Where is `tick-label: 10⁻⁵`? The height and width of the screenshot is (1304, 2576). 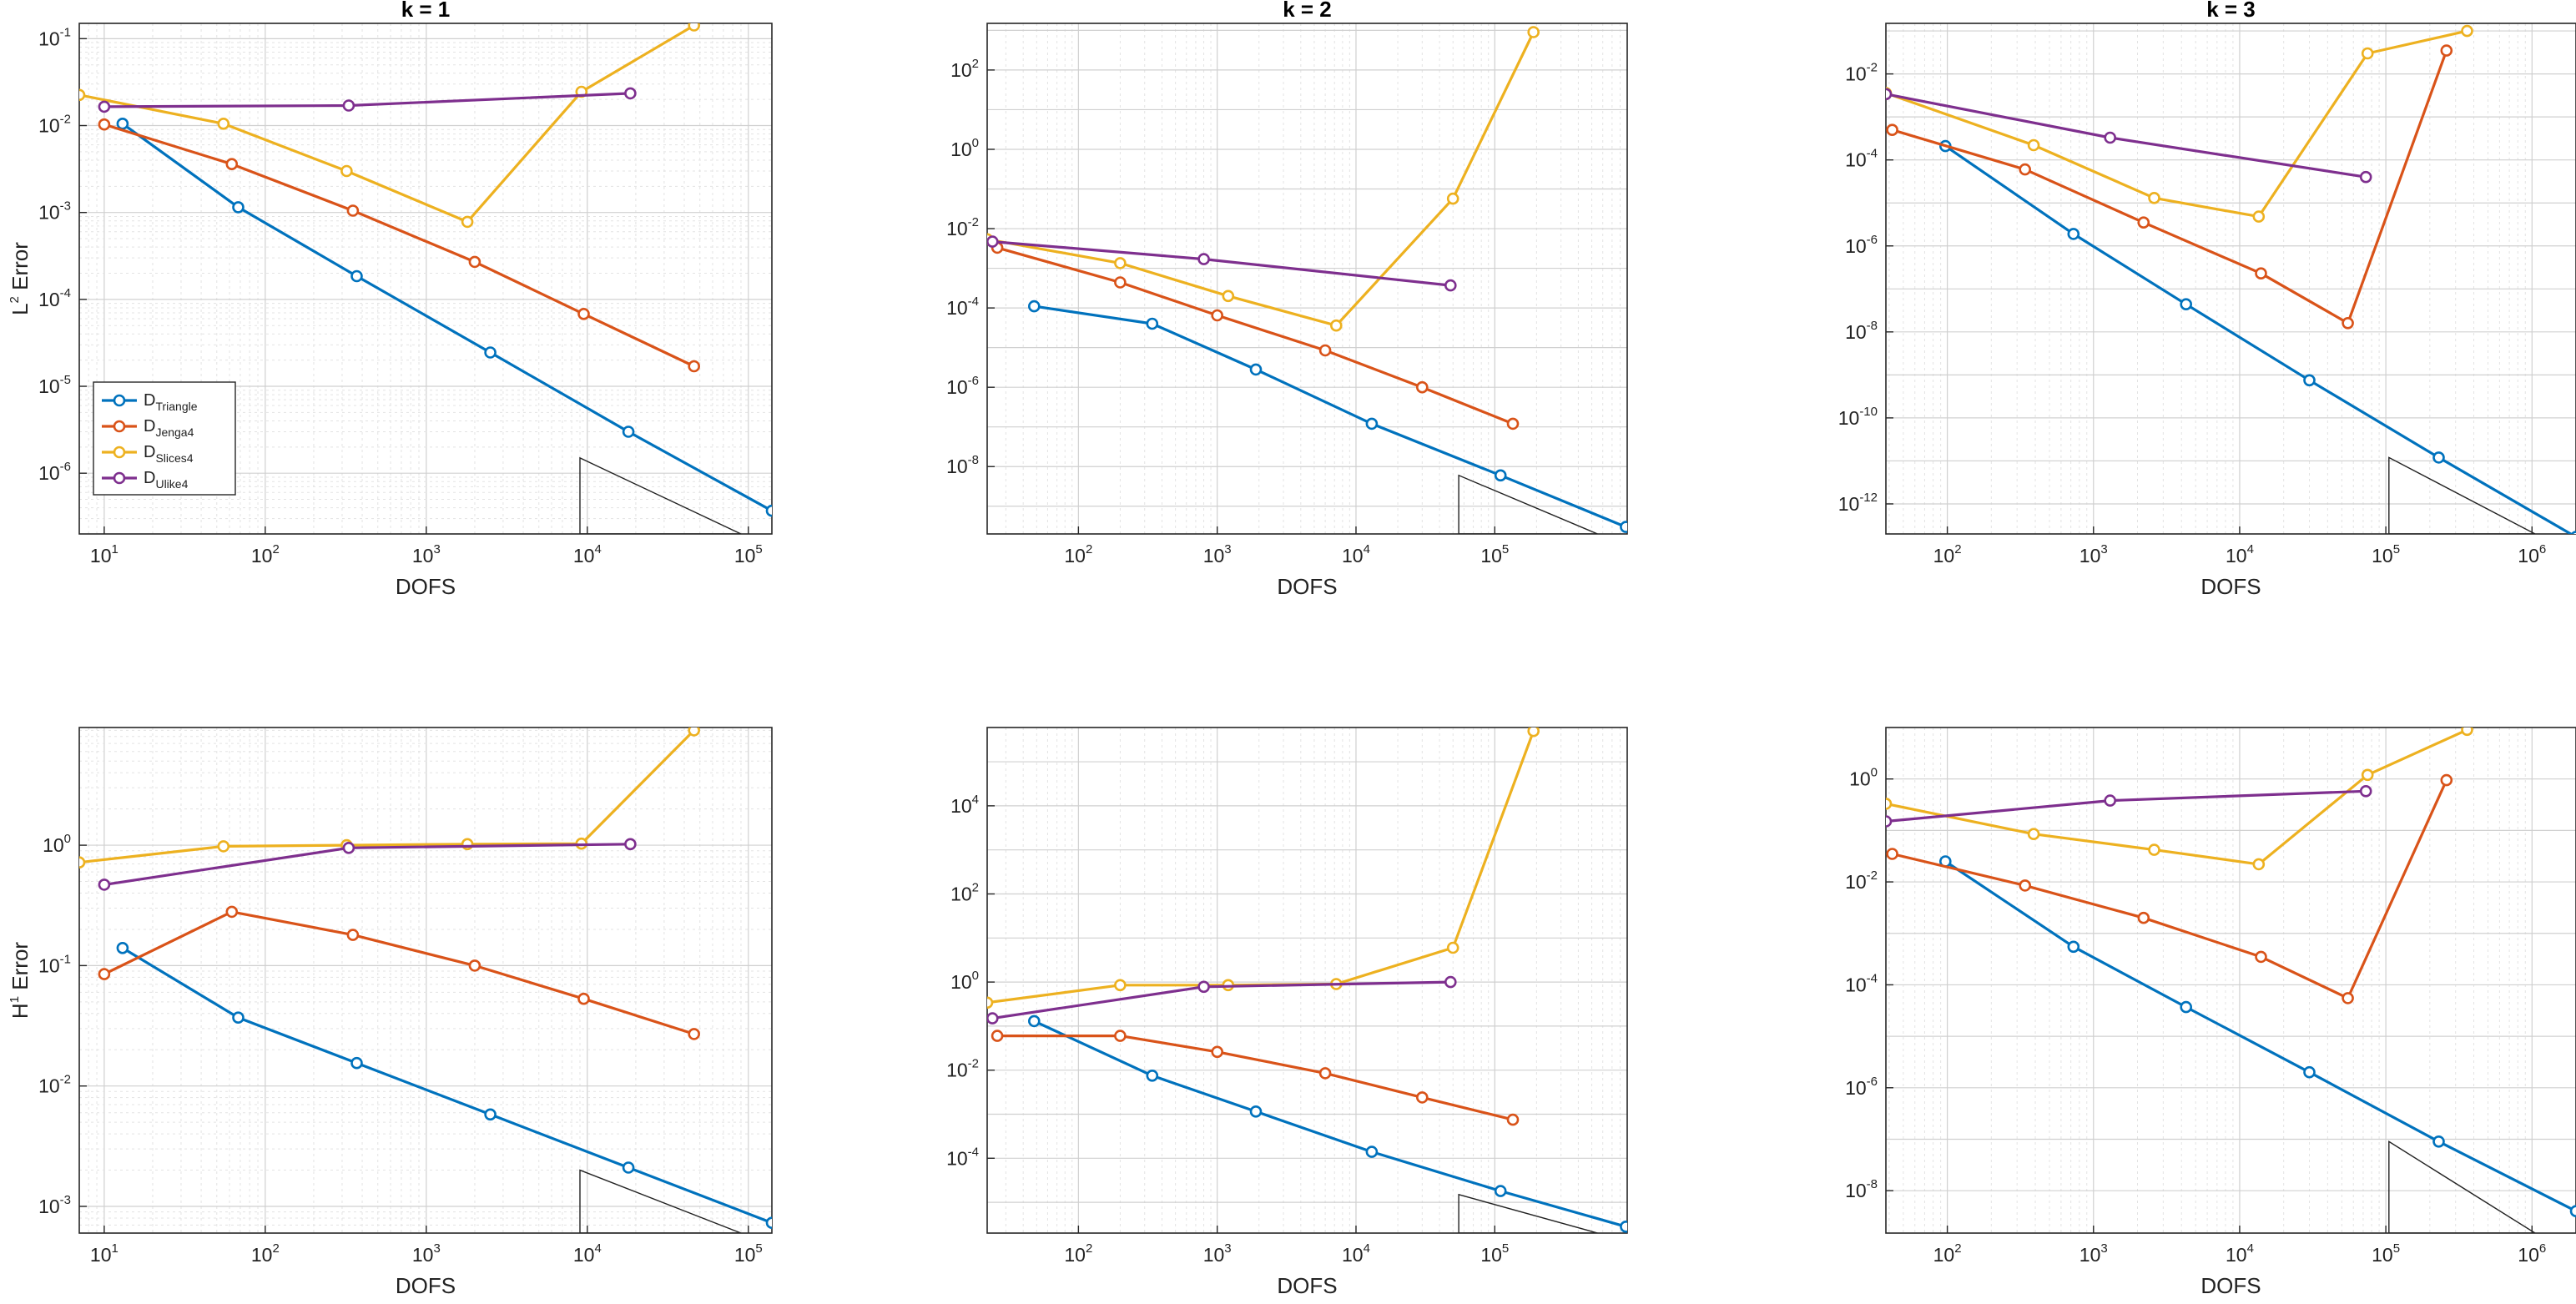
tick-label: 10⁻⁵ is located at coordinates (54, 385).